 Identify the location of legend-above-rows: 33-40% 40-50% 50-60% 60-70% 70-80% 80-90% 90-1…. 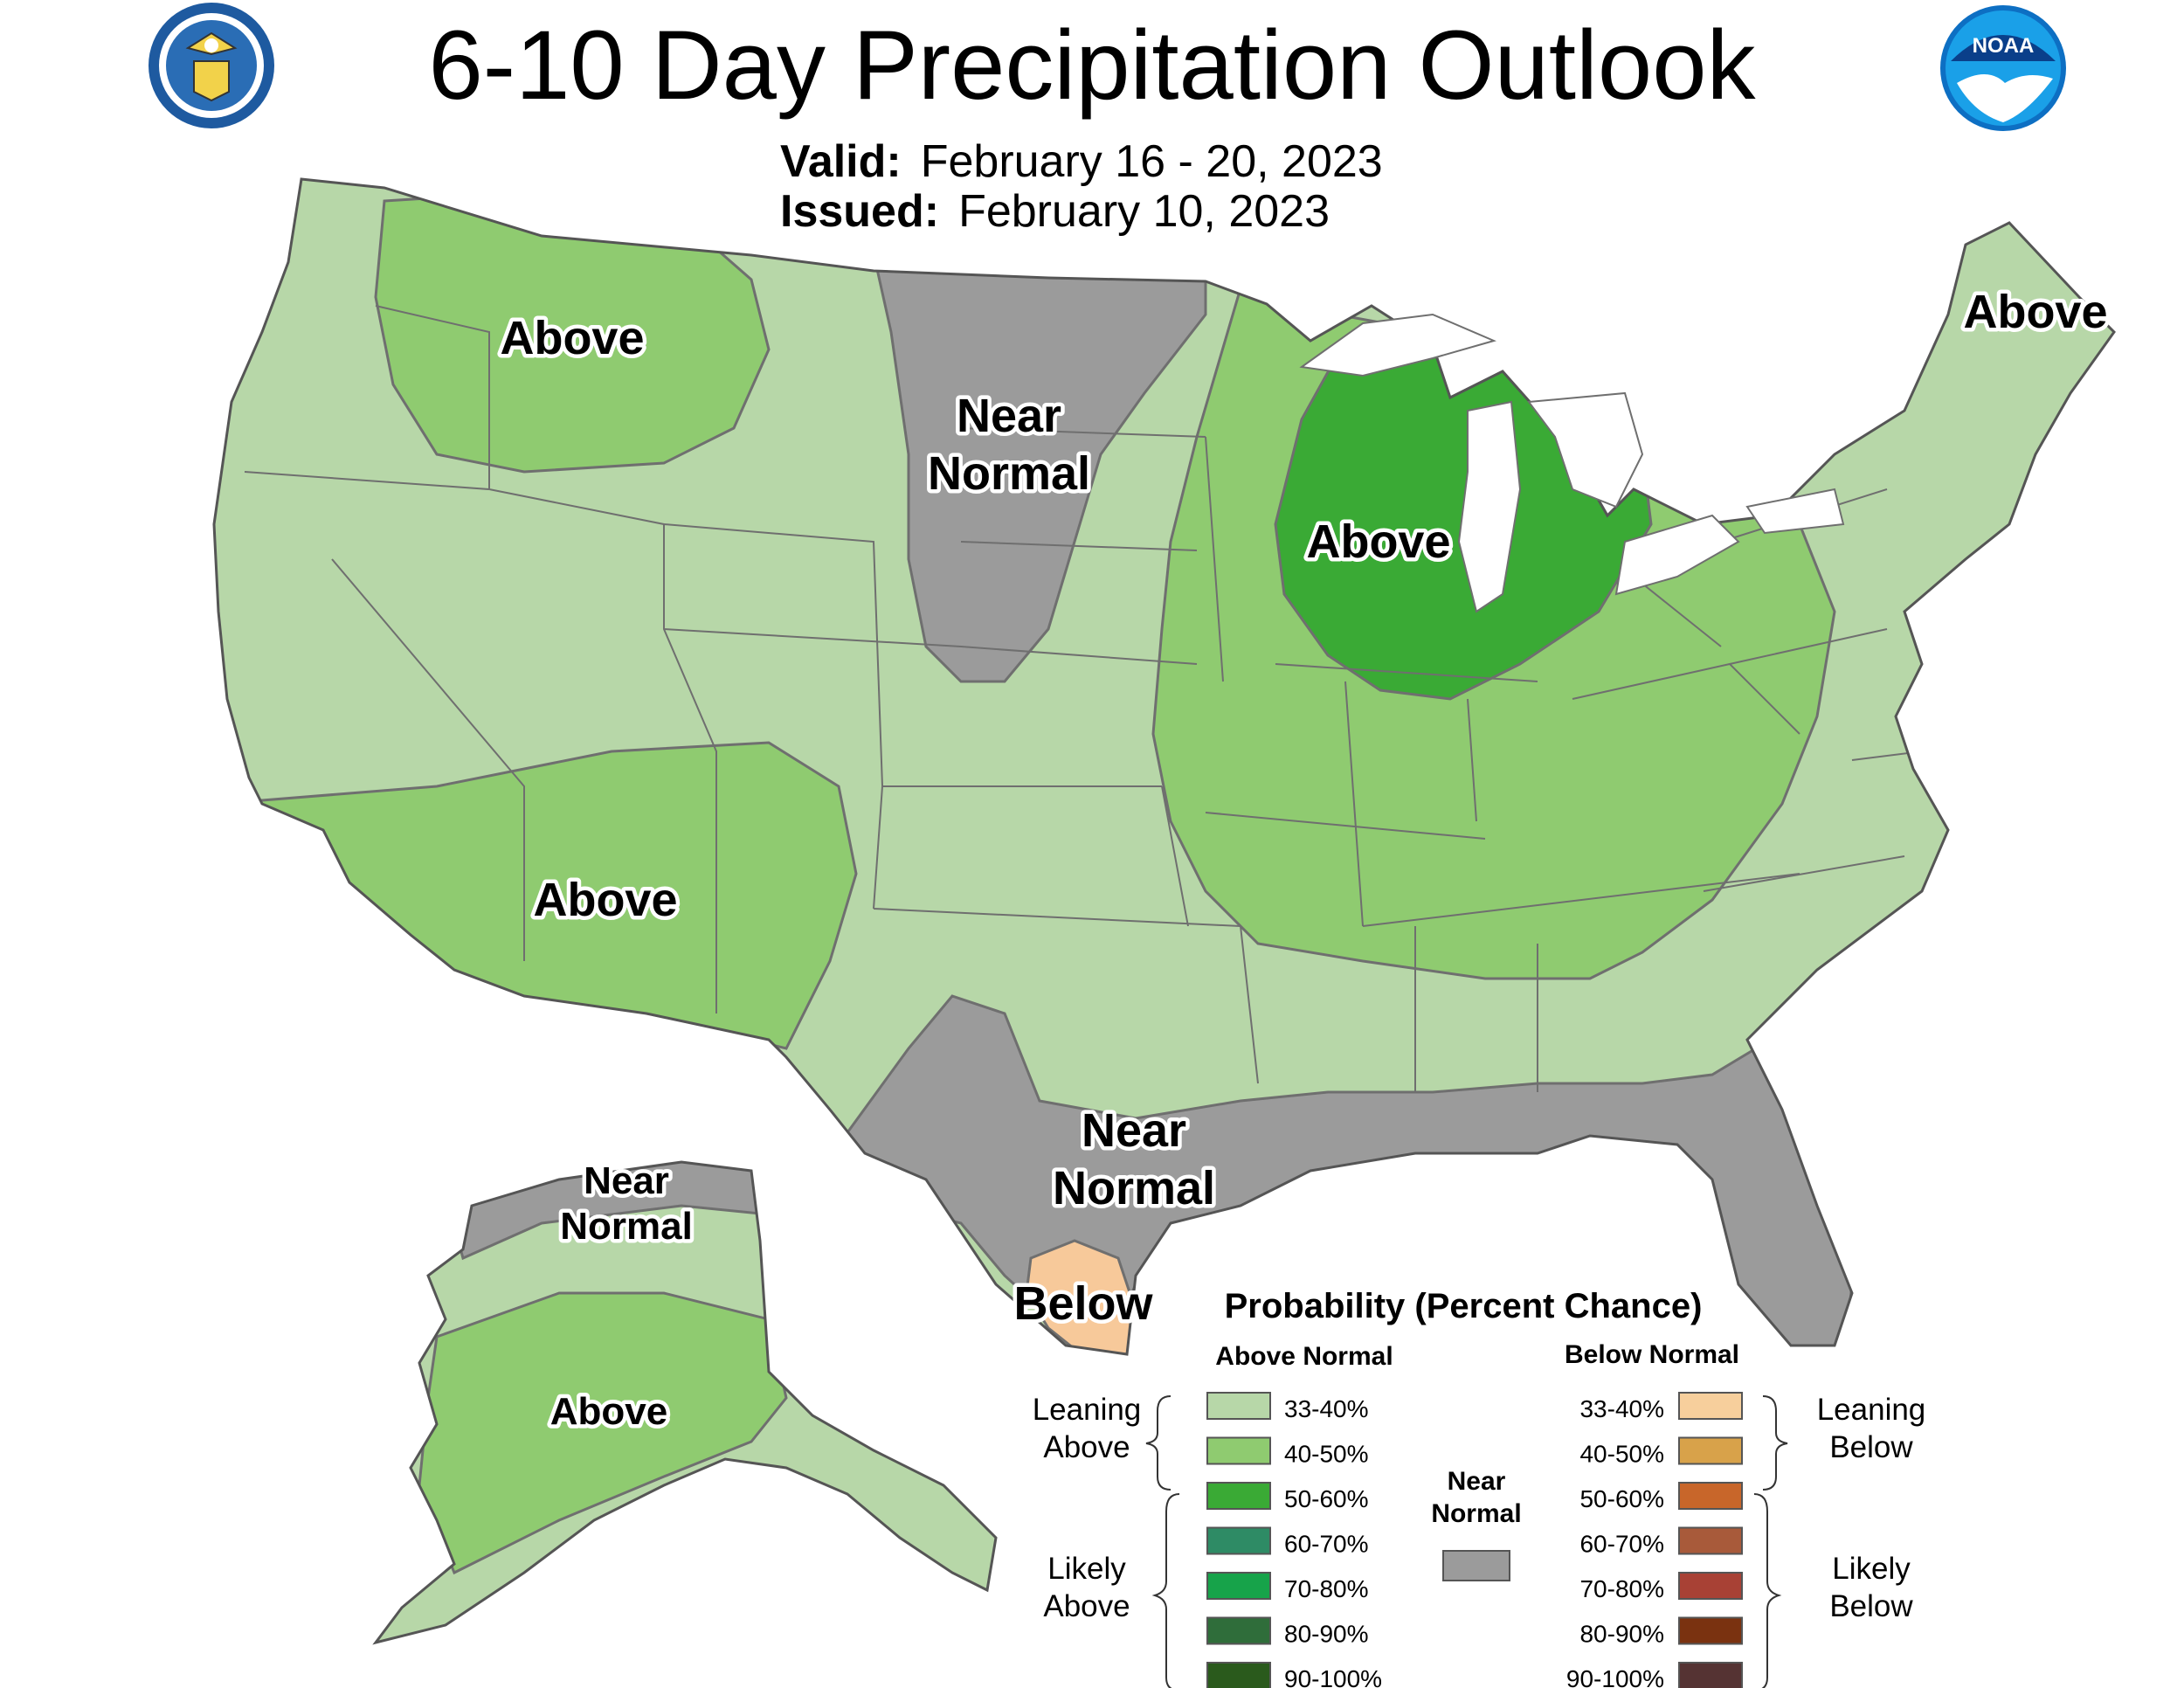
(1294, 1540).